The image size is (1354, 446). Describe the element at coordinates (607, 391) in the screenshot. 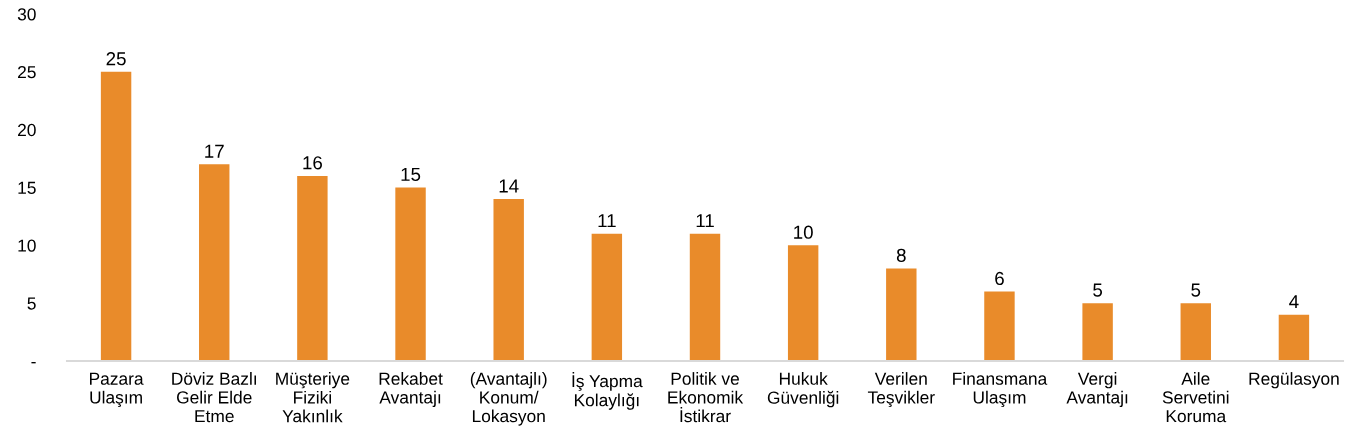

I see `x-tick-label: İş Yapma Kolaylığı` at that location.